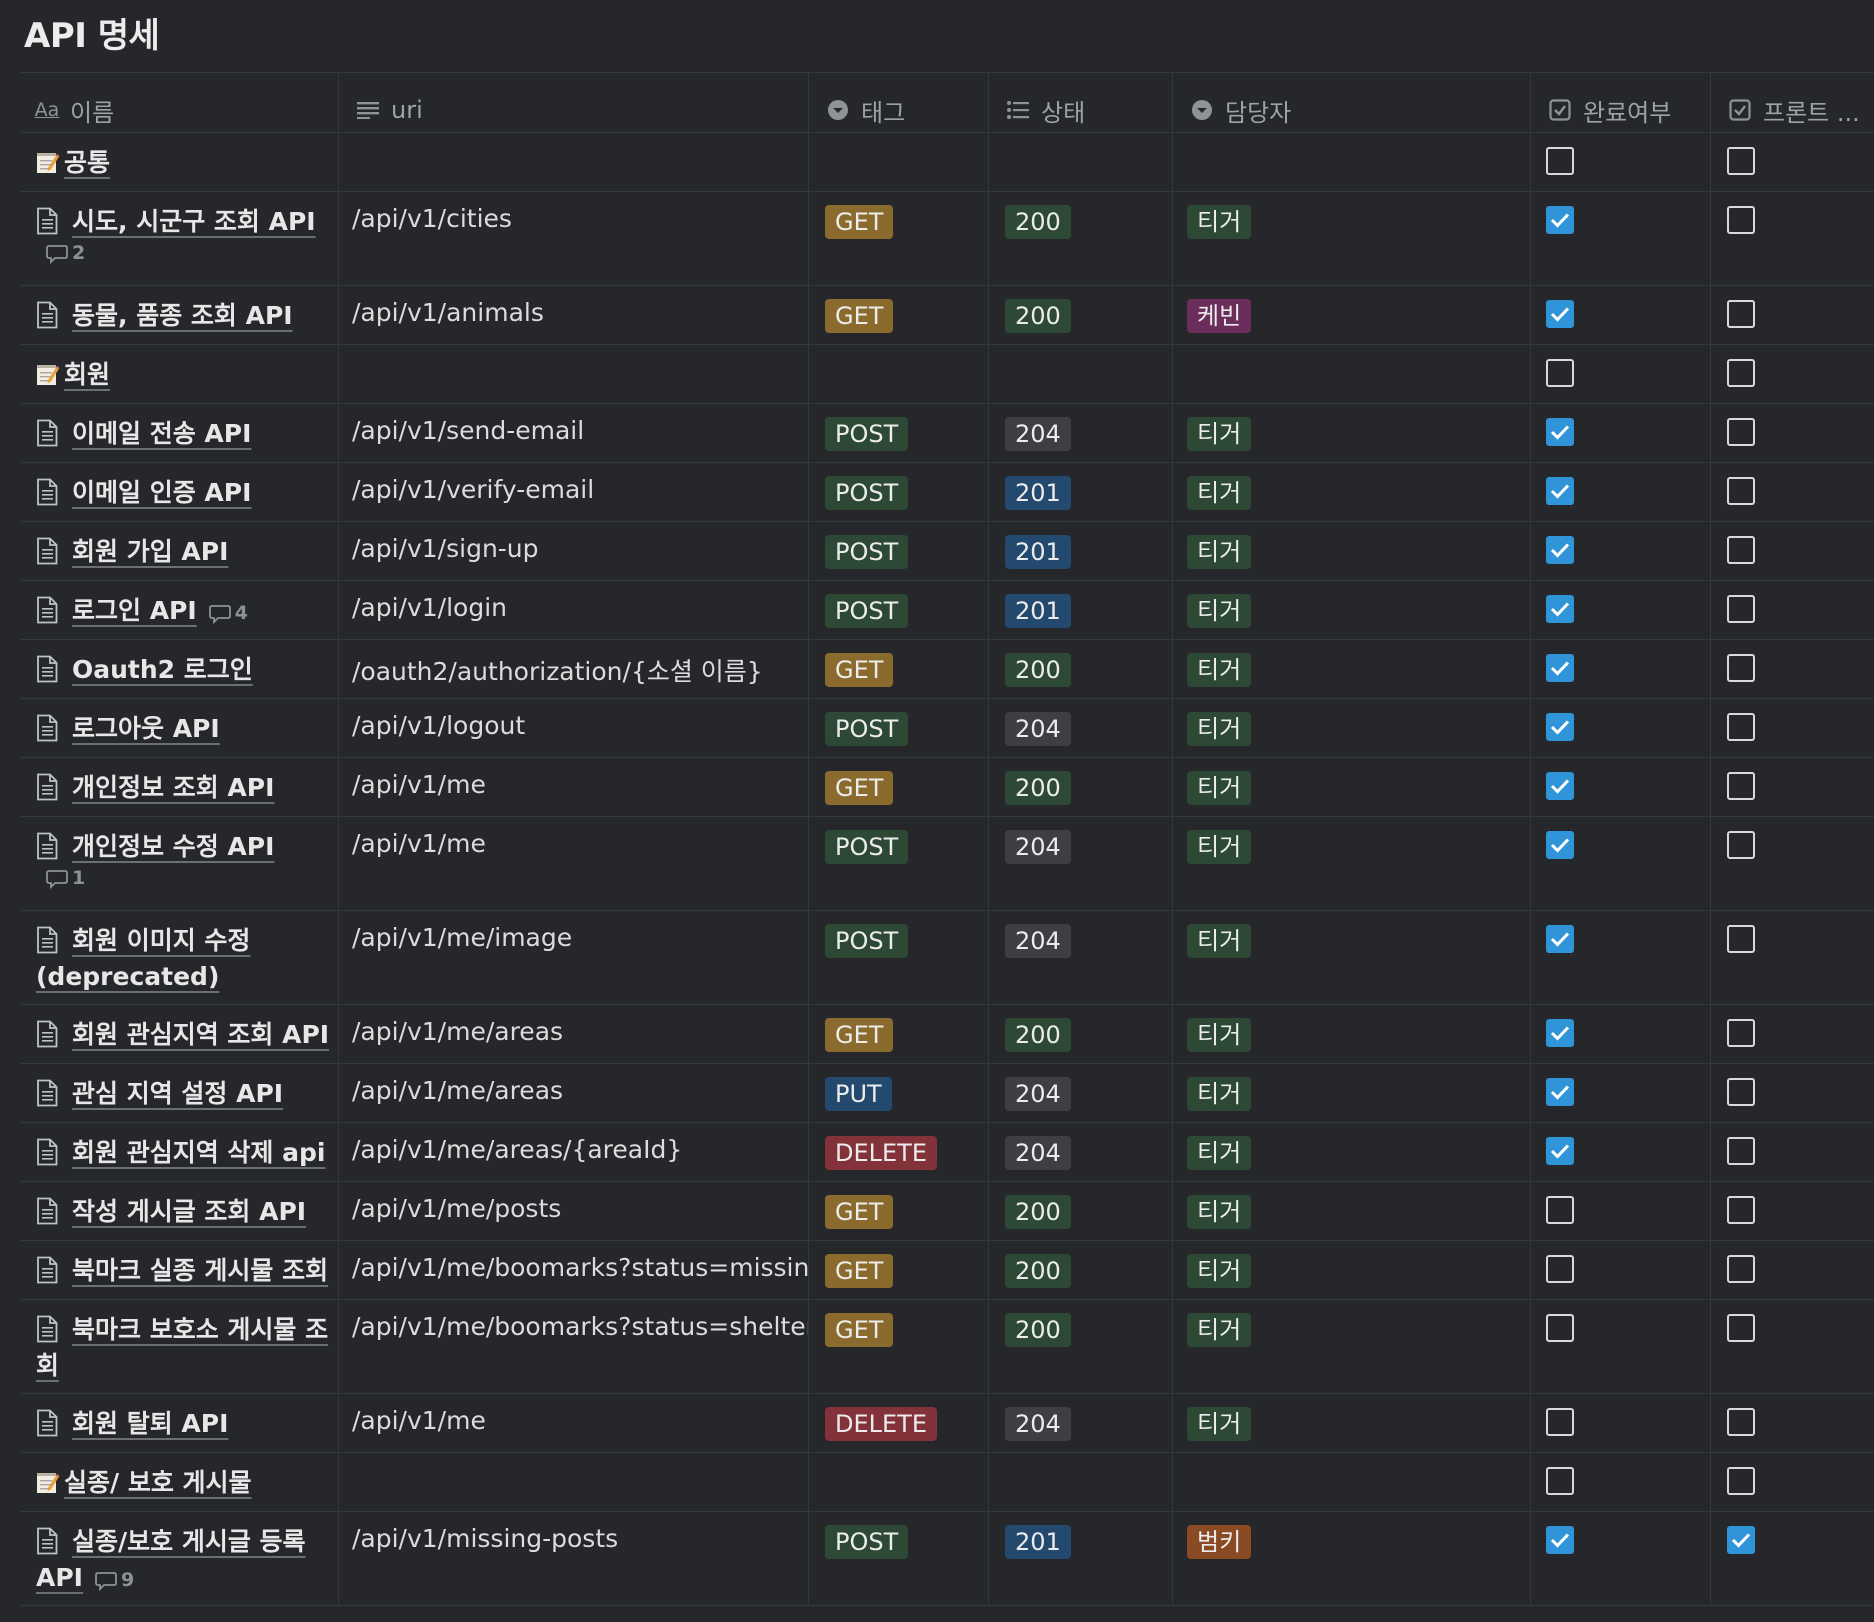  What do you see at coordinates (179, 492) in the screenshot?
I see `name-cell: 이메일 인증 API` at bounding box center [179, 492].